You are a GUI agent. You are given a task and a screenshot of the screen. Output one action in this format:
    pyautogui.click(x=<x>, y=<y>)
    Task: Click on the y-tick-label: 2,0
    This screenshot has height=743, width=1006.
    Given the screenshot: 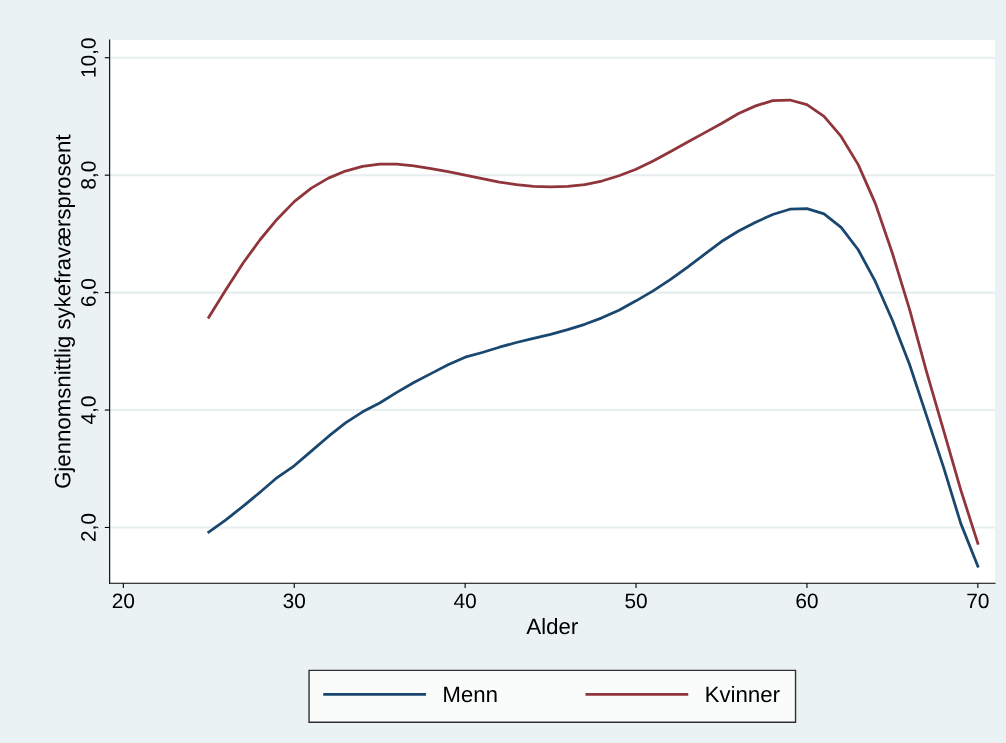 What is the action you would take?
    pyautogui.click(x=90, y=527)
    